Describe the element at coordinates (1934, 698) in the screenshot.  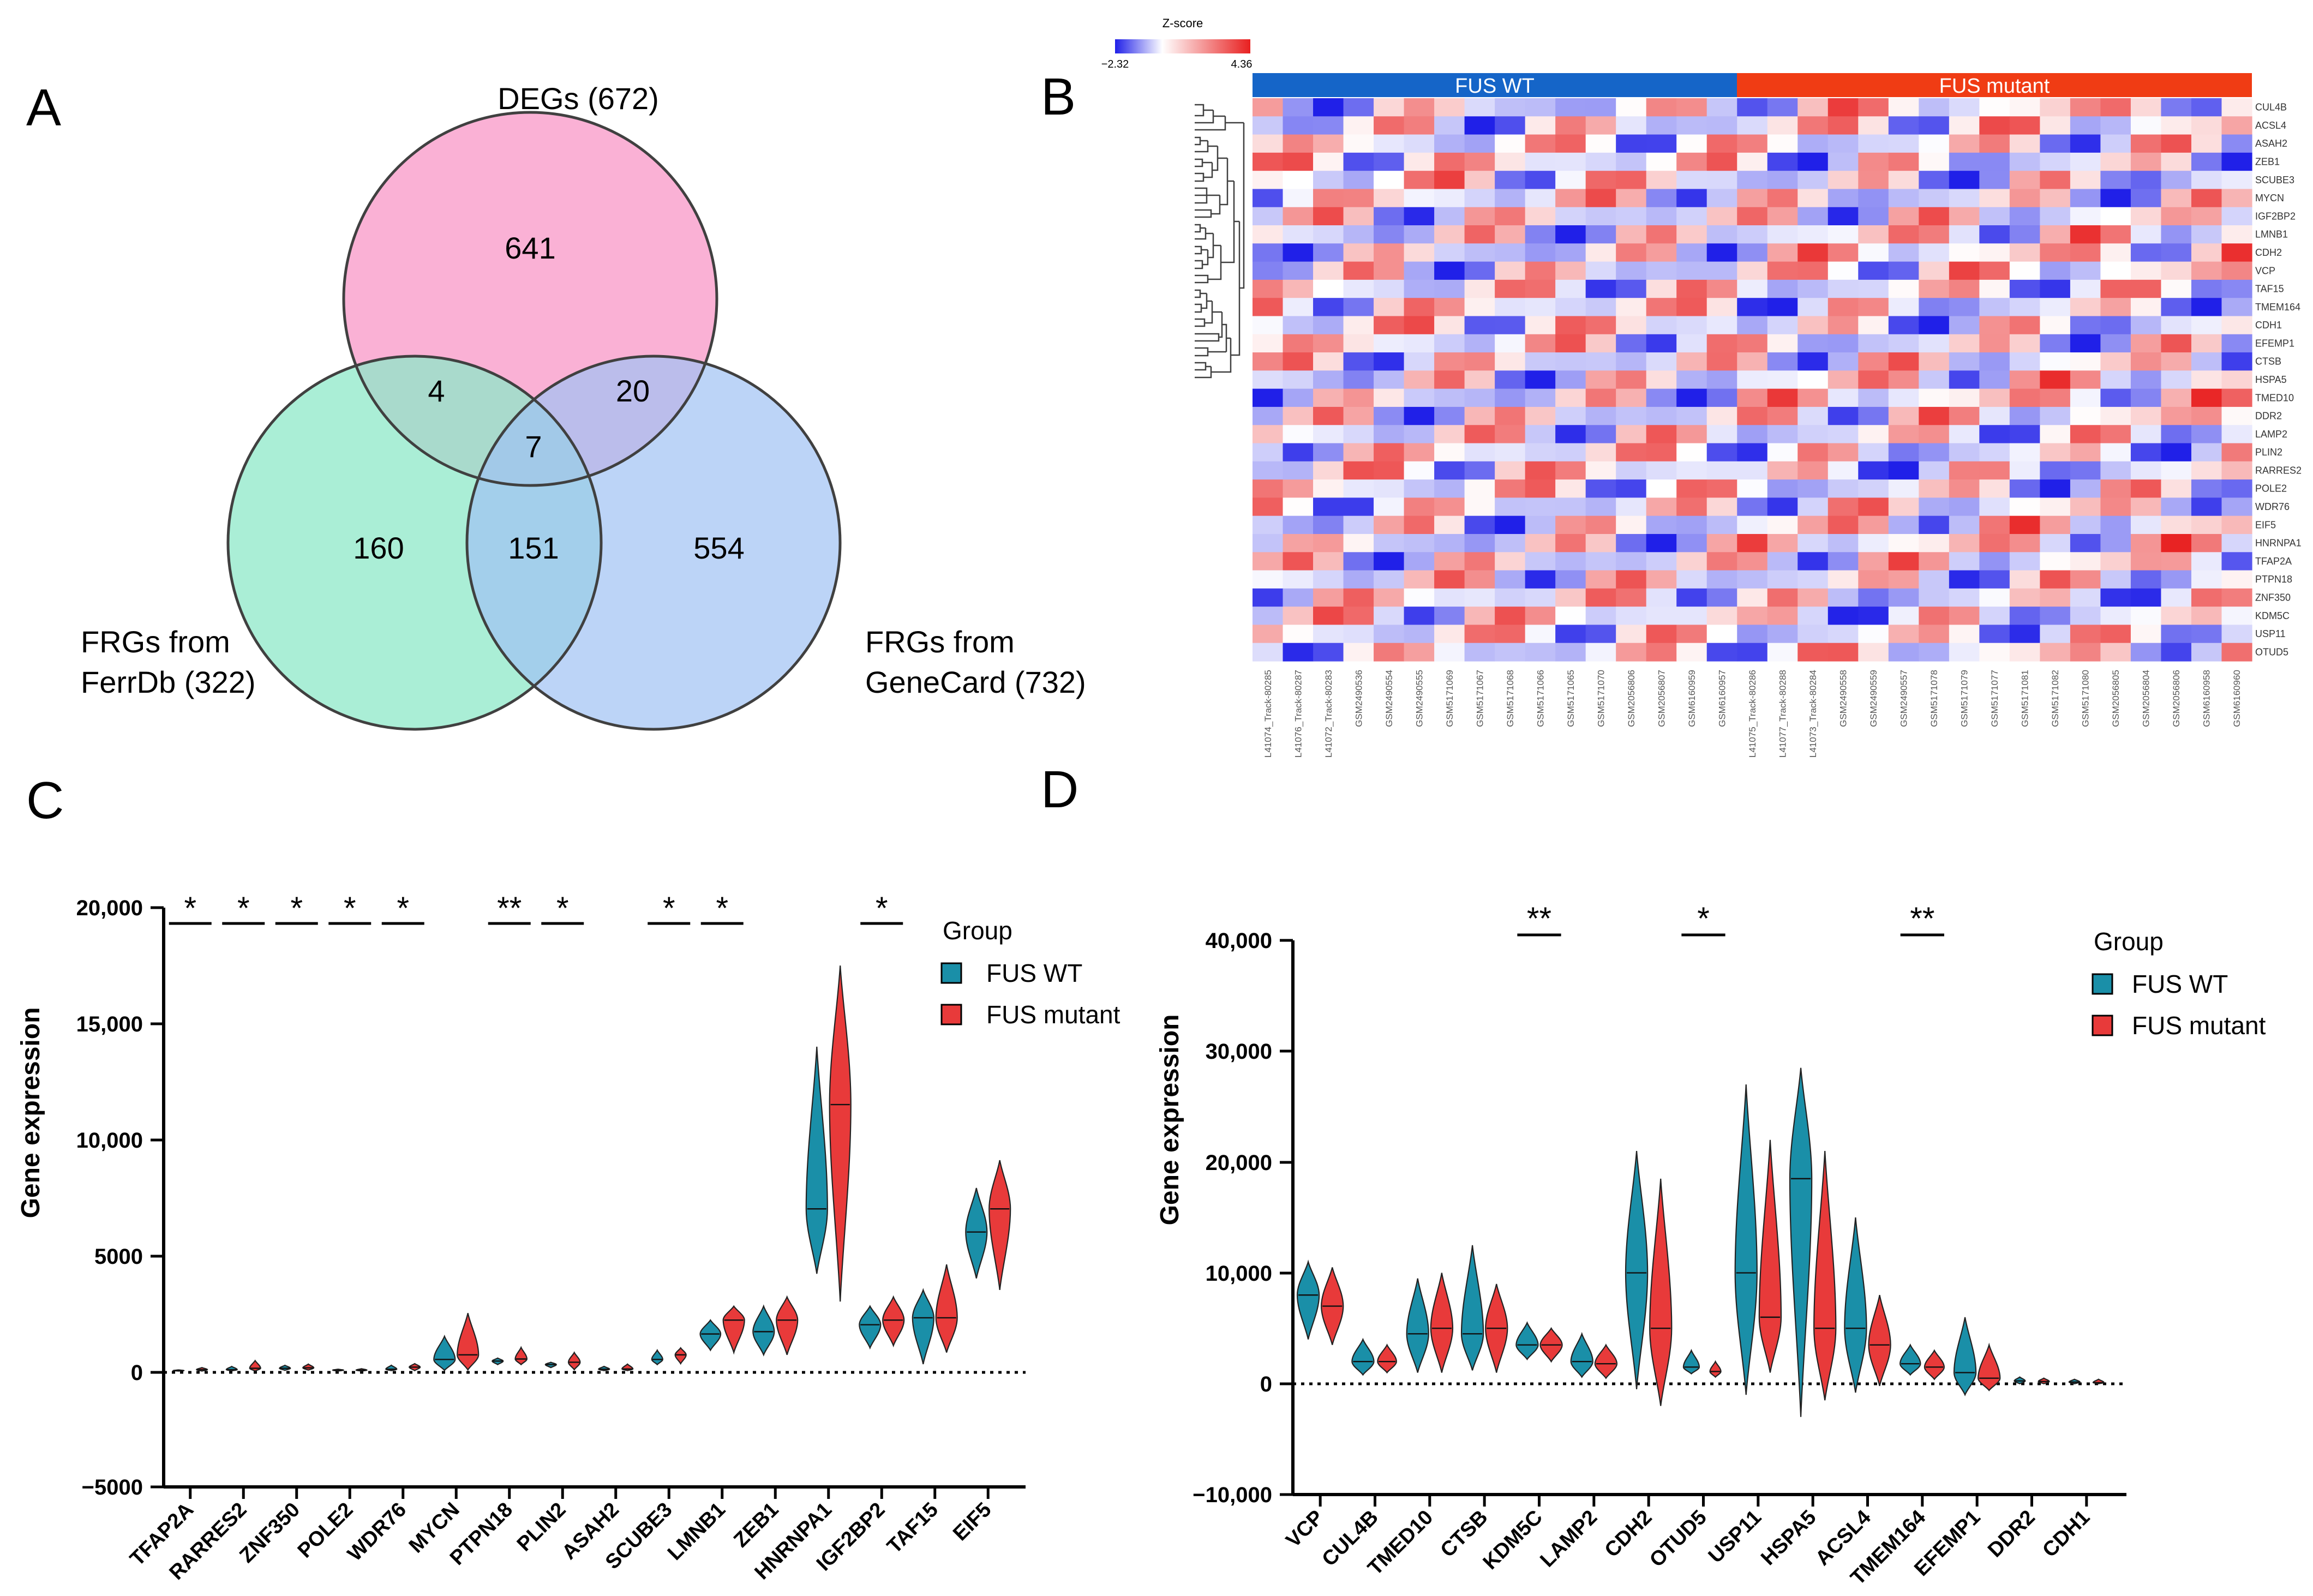
I see `heatmap-sample-label: GSM5171078` at that location.